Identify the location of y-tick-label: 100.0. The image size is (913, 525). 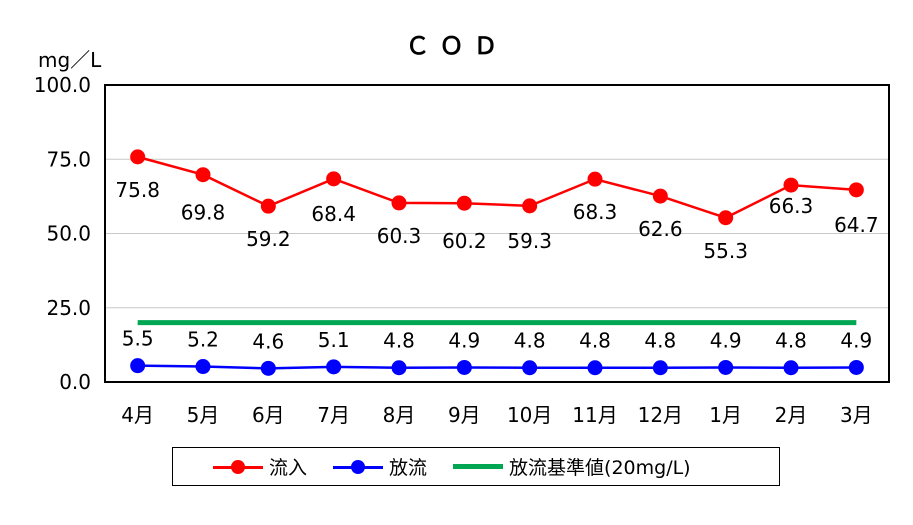
(62, 85).